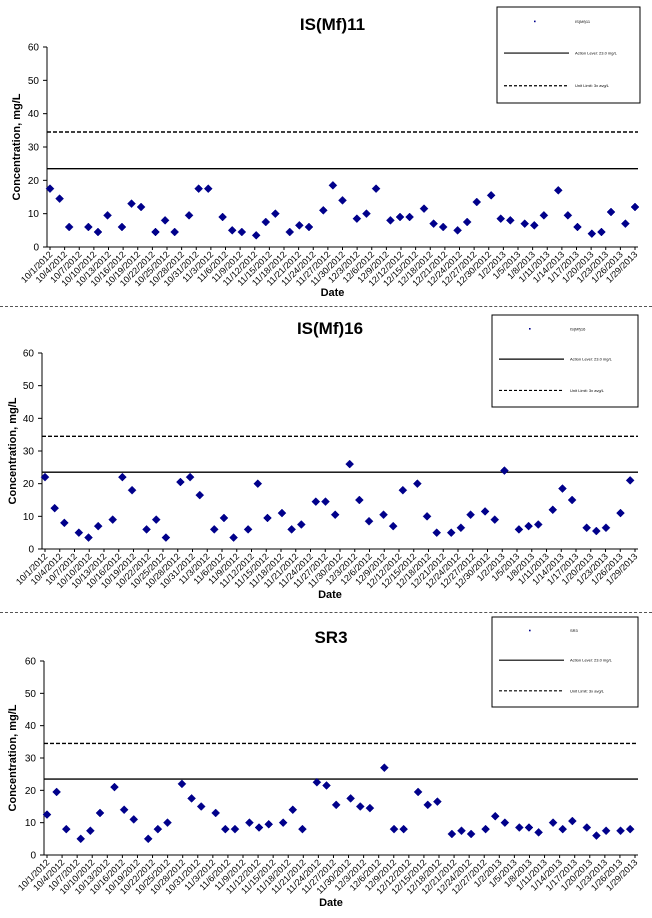 The height and width of the screenshot is (918, 652). Describe the element at coordinates (578, 328) in the screenshot. I see `legend-label: IS(Mf)16` at that location.